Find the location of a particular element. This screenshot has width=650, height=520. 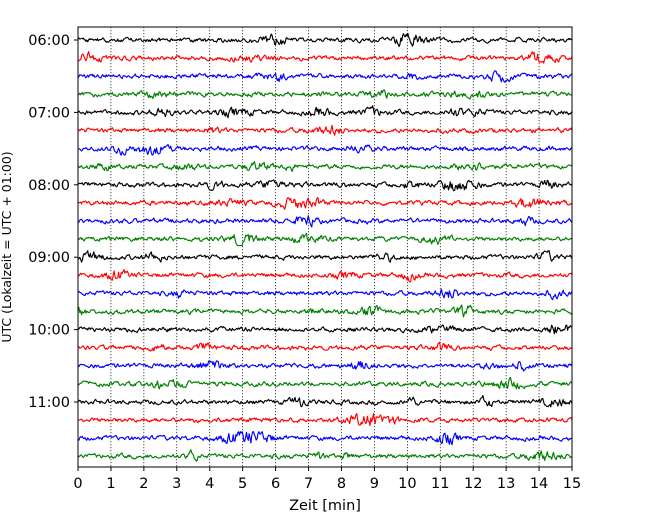

y-tick-label: 08:00 is located at coordinates (49, 186).